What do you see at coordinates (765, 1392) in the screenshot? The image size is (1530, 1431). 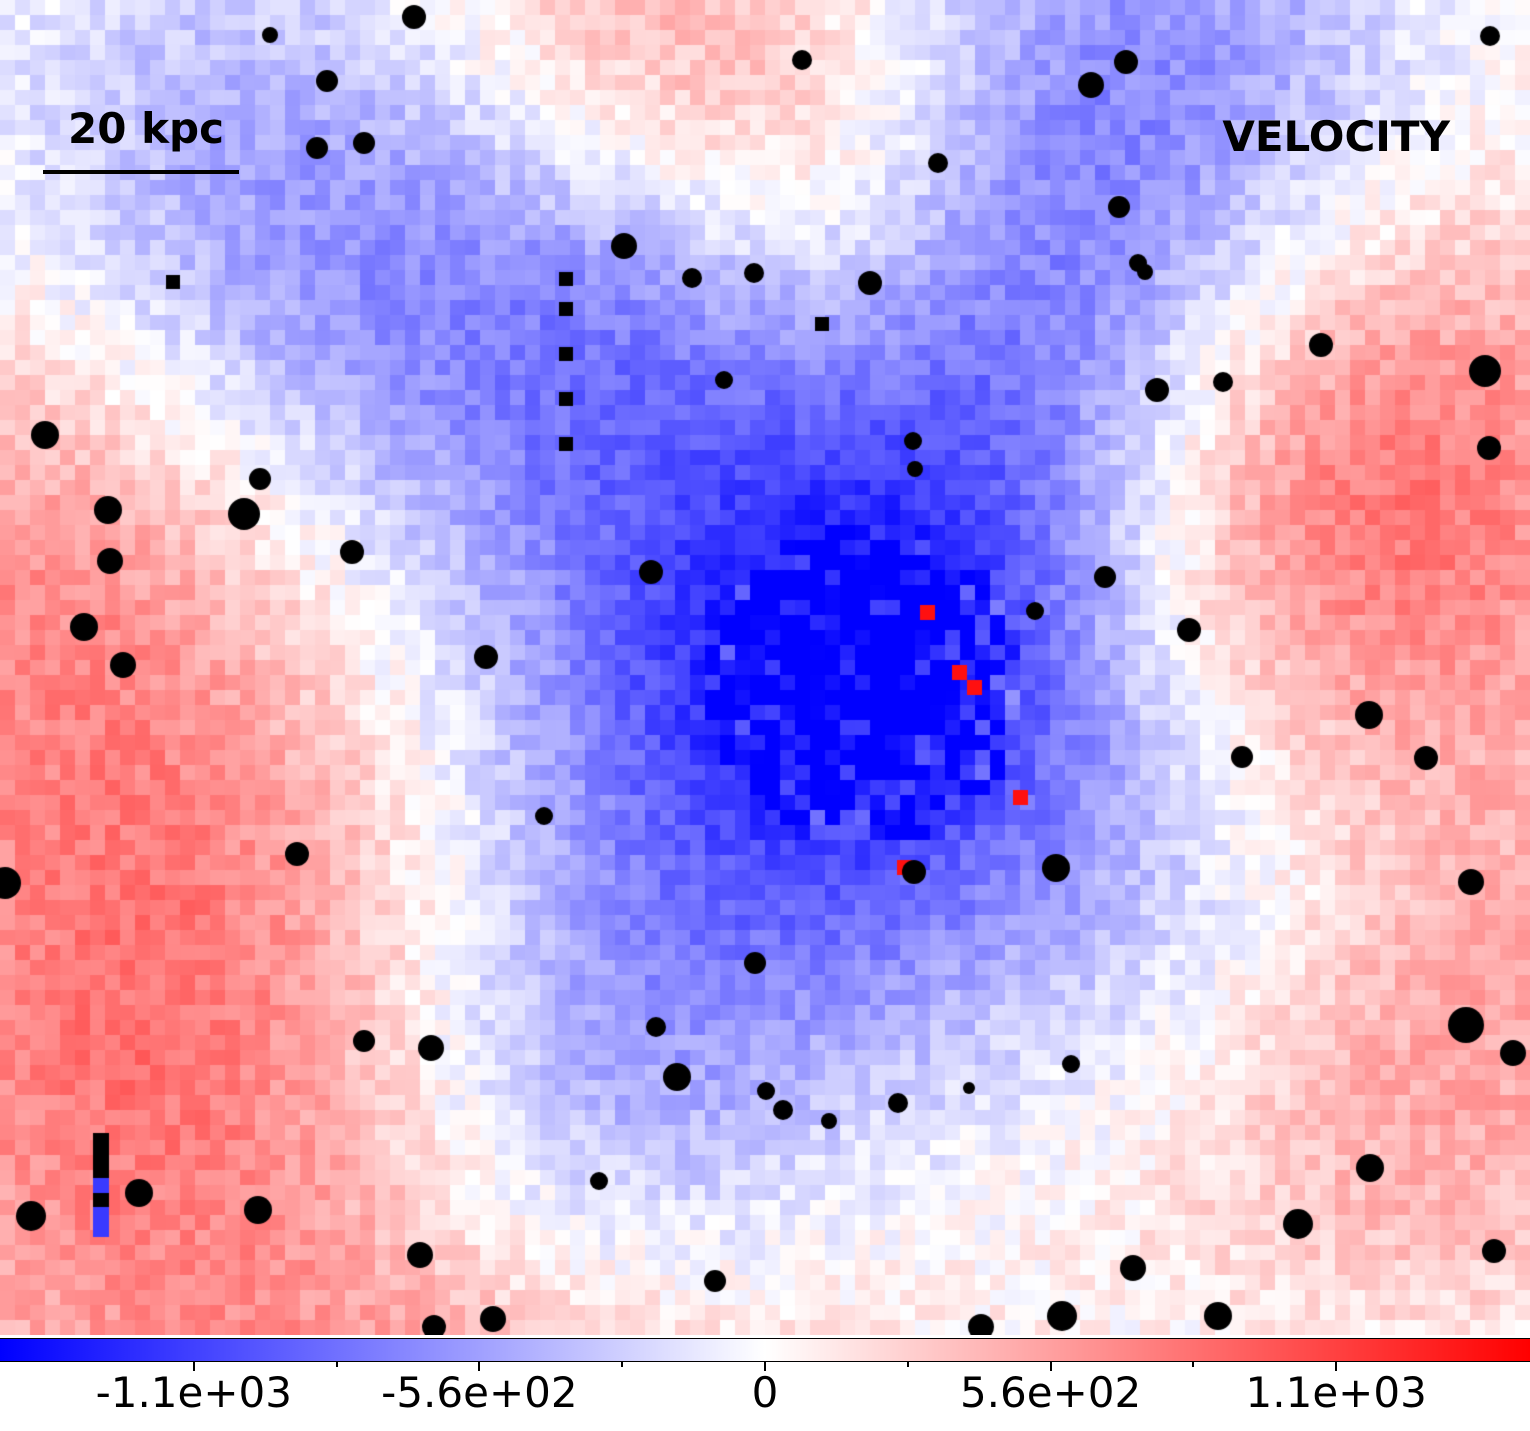 I see `colorbar-tick-label: 0` at bounding box center [765, 1392].